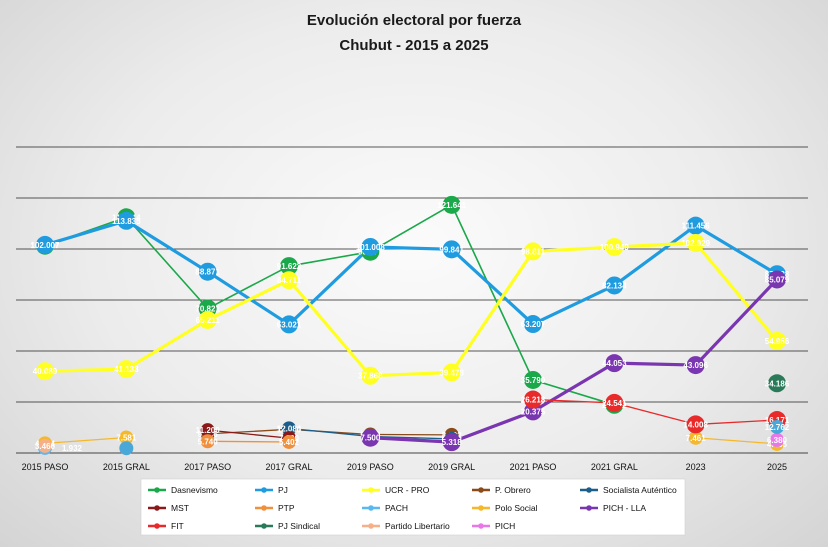 The image size is (828, 547). I want to click on data-label: 12.762, so click(777, 427).